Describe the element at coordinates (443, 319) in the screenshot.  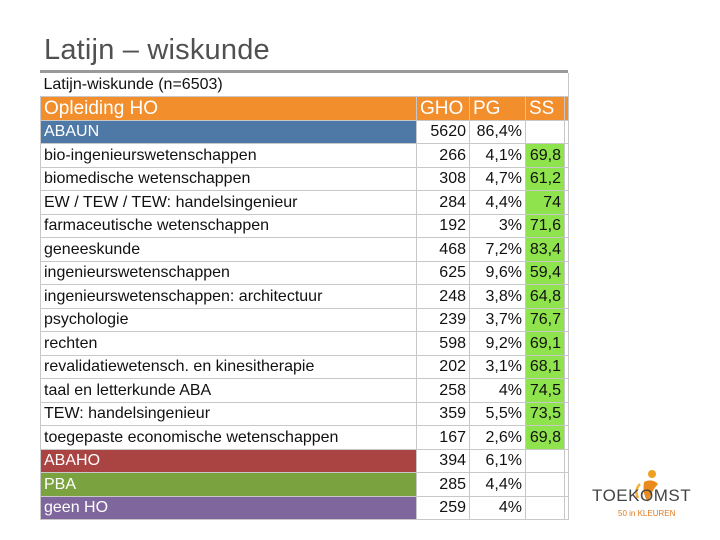
I see `row-gho: 239` at that location.